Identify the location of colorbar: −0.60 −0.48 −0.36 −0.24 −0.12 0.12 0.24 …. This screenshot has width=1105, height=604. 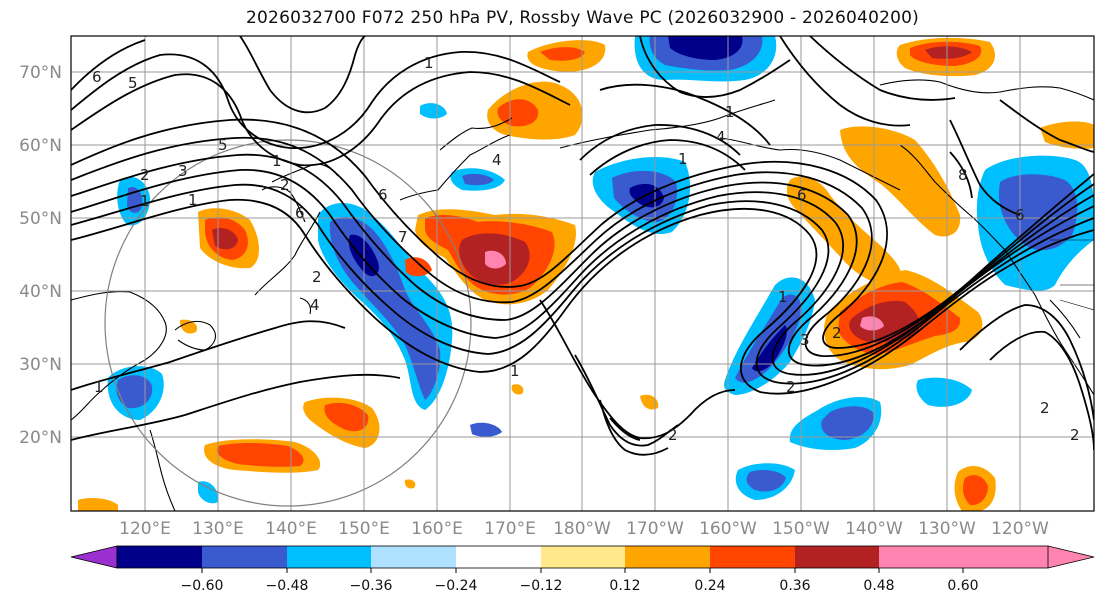
(582, 569).